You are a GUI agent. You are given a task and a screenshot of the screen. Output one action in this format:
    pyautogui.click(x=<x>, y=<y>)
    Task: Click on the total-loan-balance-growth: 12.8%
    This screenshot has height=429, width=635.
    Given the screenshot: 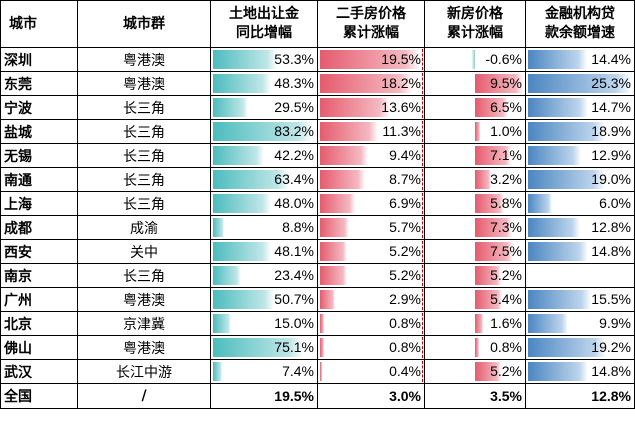 What is the action you would take?
    pyautogui.click(x=580, y=396)
    